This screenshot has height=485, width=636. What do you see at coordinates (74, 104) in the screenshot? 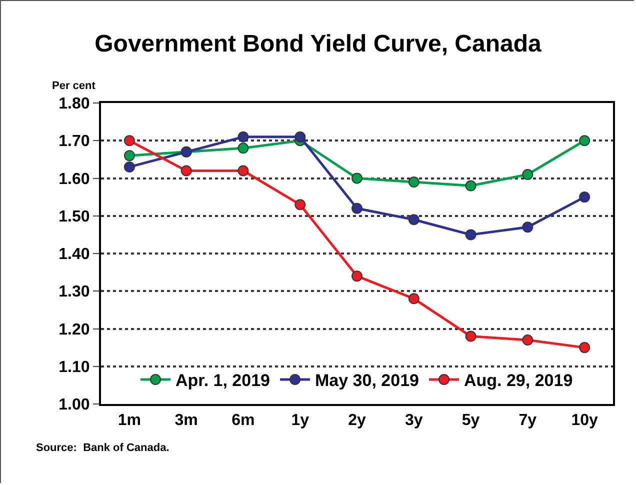
I see `y-tick-label: 1.80` at bounding box center [74, 104].